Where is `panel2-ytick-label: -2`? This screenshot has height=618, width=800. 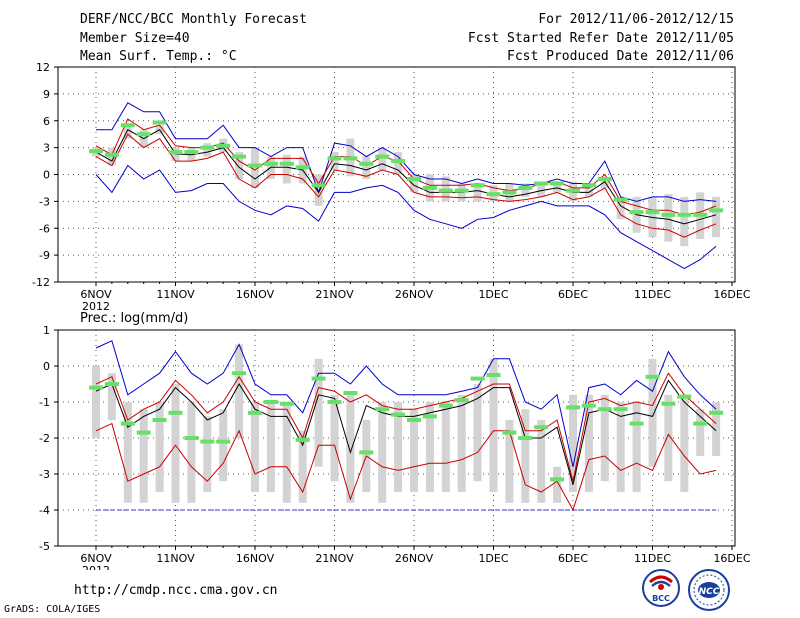
panel2-ytick-label: -2 is located at coordinates (44, 438).